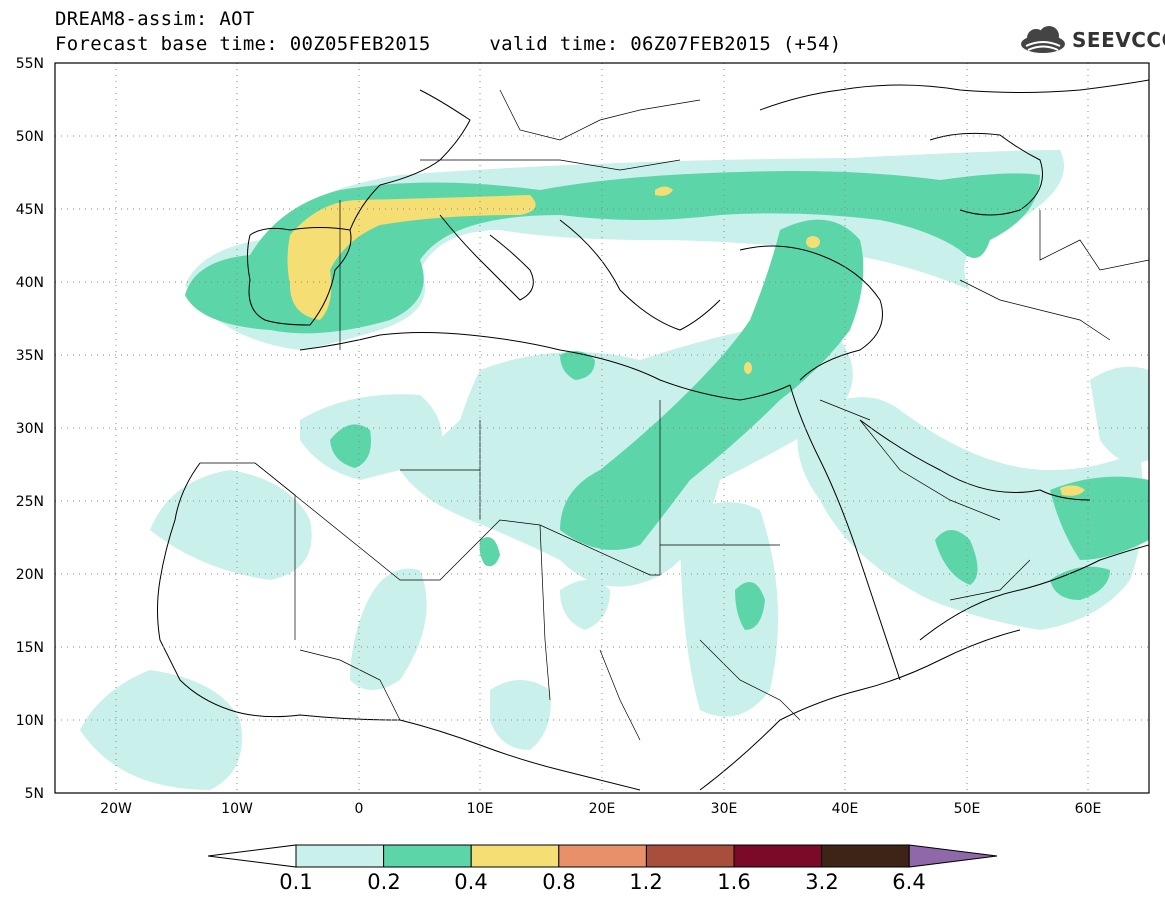 This screenshot has height=905, width=1165. Describe the element at coordinates (34, 794) in the screenshot. I see `lat-label: 5N` at that location.